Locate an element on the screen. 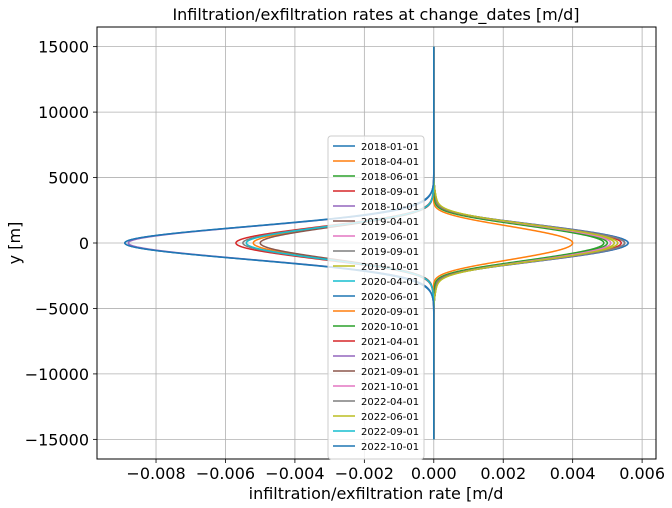 The image size is (672, 508). legend-box is located at coordinates (376, 297).